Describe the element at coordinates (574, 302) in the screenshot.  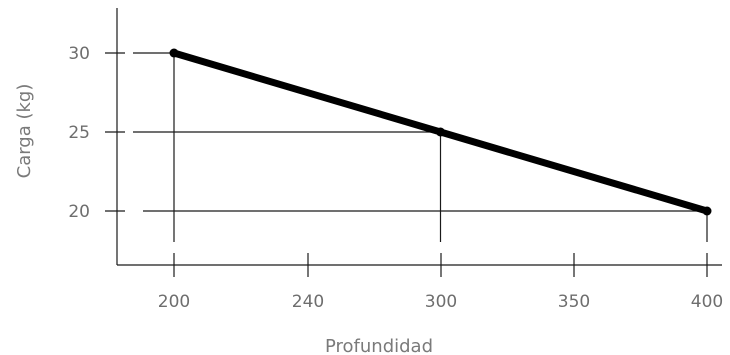
I see `x-tick-label: 350` at that location.